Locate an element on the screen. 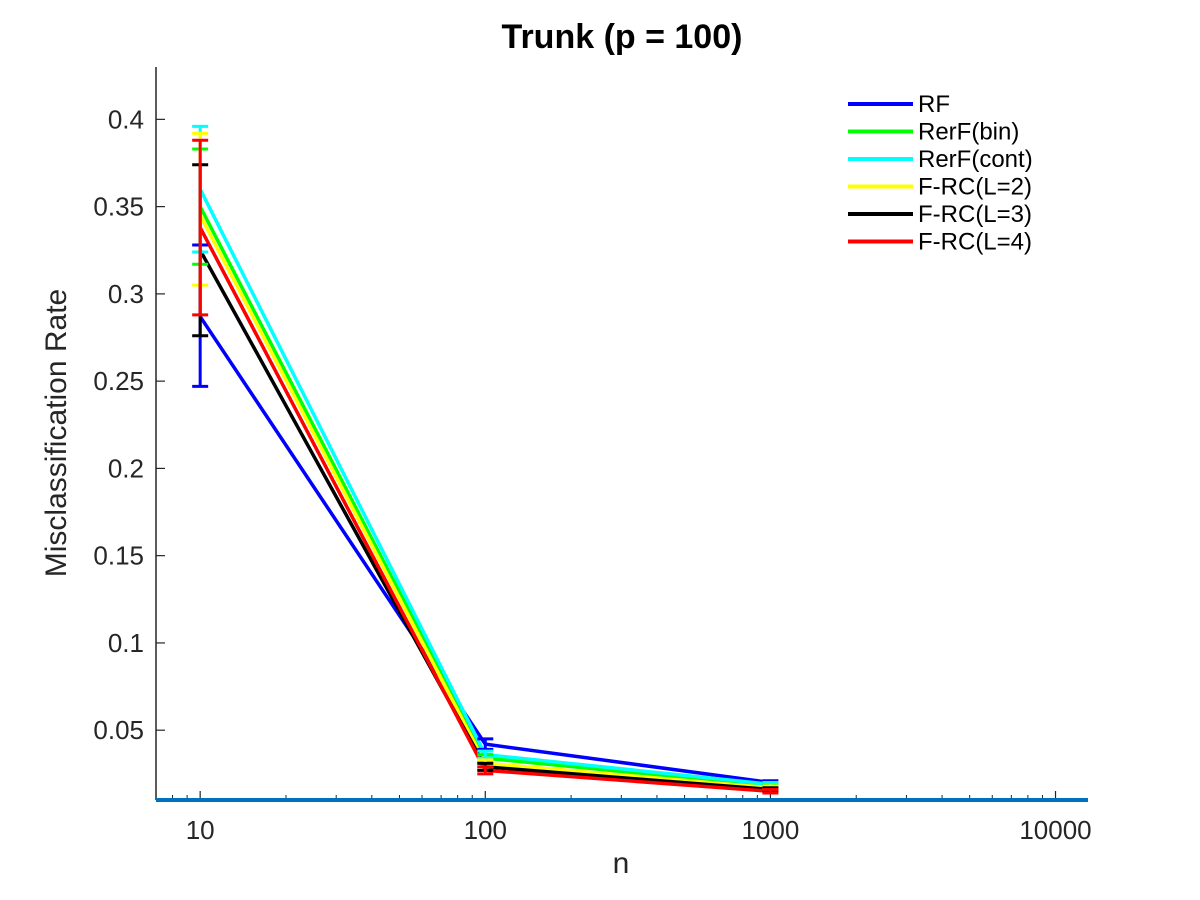 The image size is (1200, 900). y-tick-label: 0.1 is located at coordinates (126, 643).